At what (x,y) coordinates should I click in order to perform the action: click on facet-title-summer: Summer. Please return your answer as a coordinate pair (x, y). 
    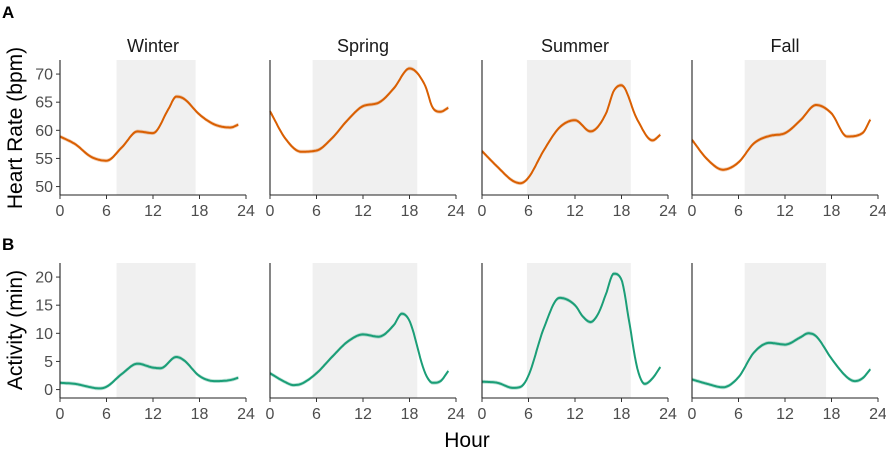
    Looking at the image, I should click on (575, 46).